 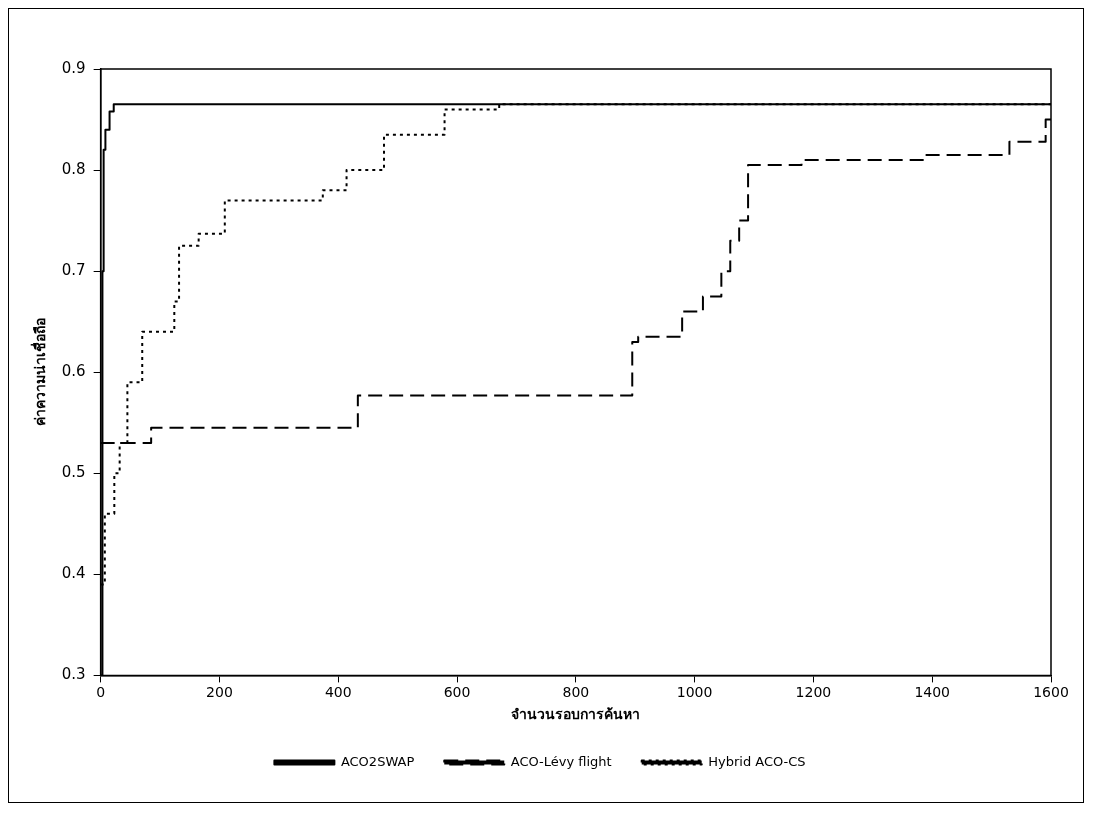 I want to click on x-tick-label: 600, so click(x=457, y=692).